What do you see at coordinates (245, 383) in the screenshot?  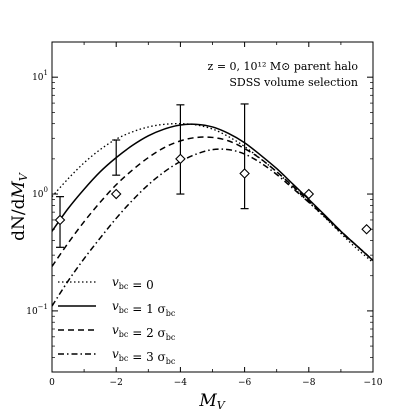 I see `x-tick-label: −6` at bounding box center [245, 383].